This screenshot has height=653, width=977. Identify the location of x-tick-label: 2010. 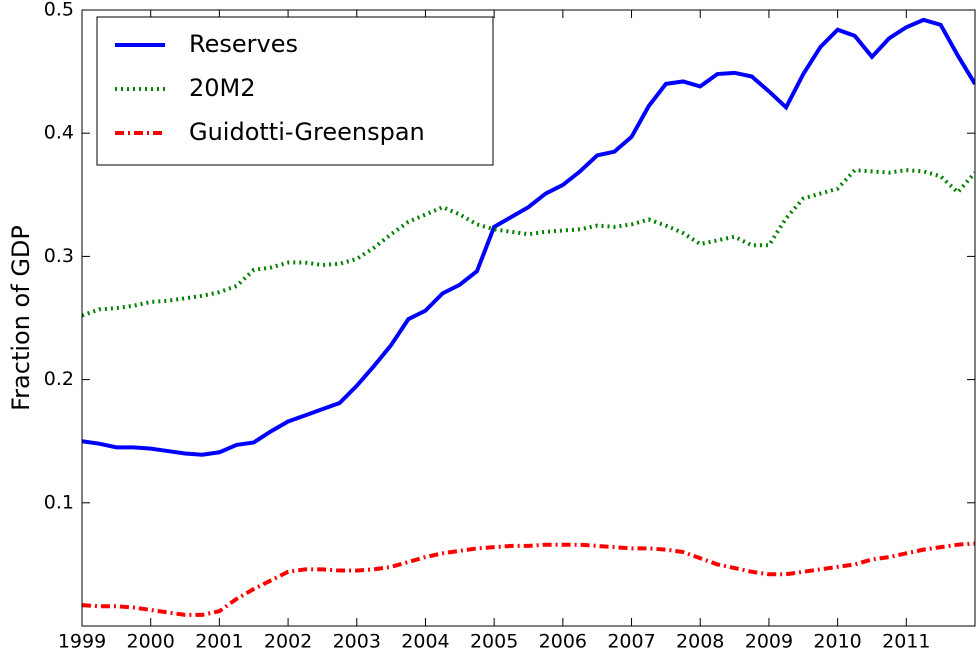
(837, 642).